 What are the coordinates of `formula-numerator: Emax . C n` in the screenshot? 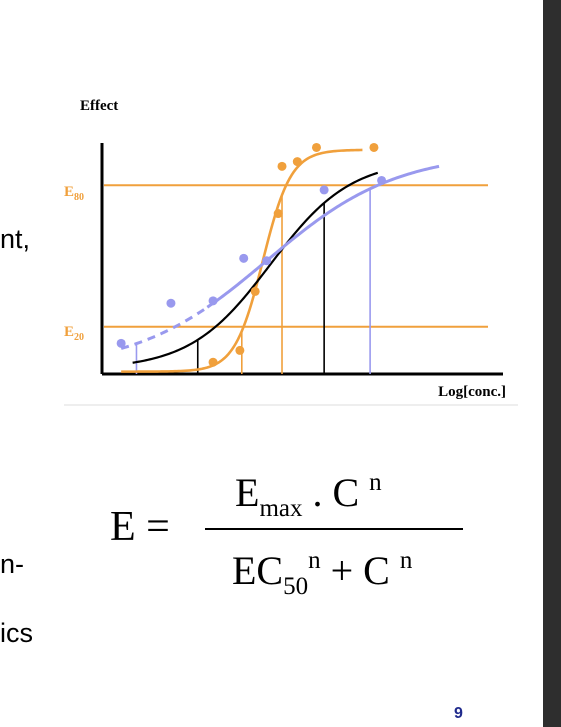 It's located at (308, 495).